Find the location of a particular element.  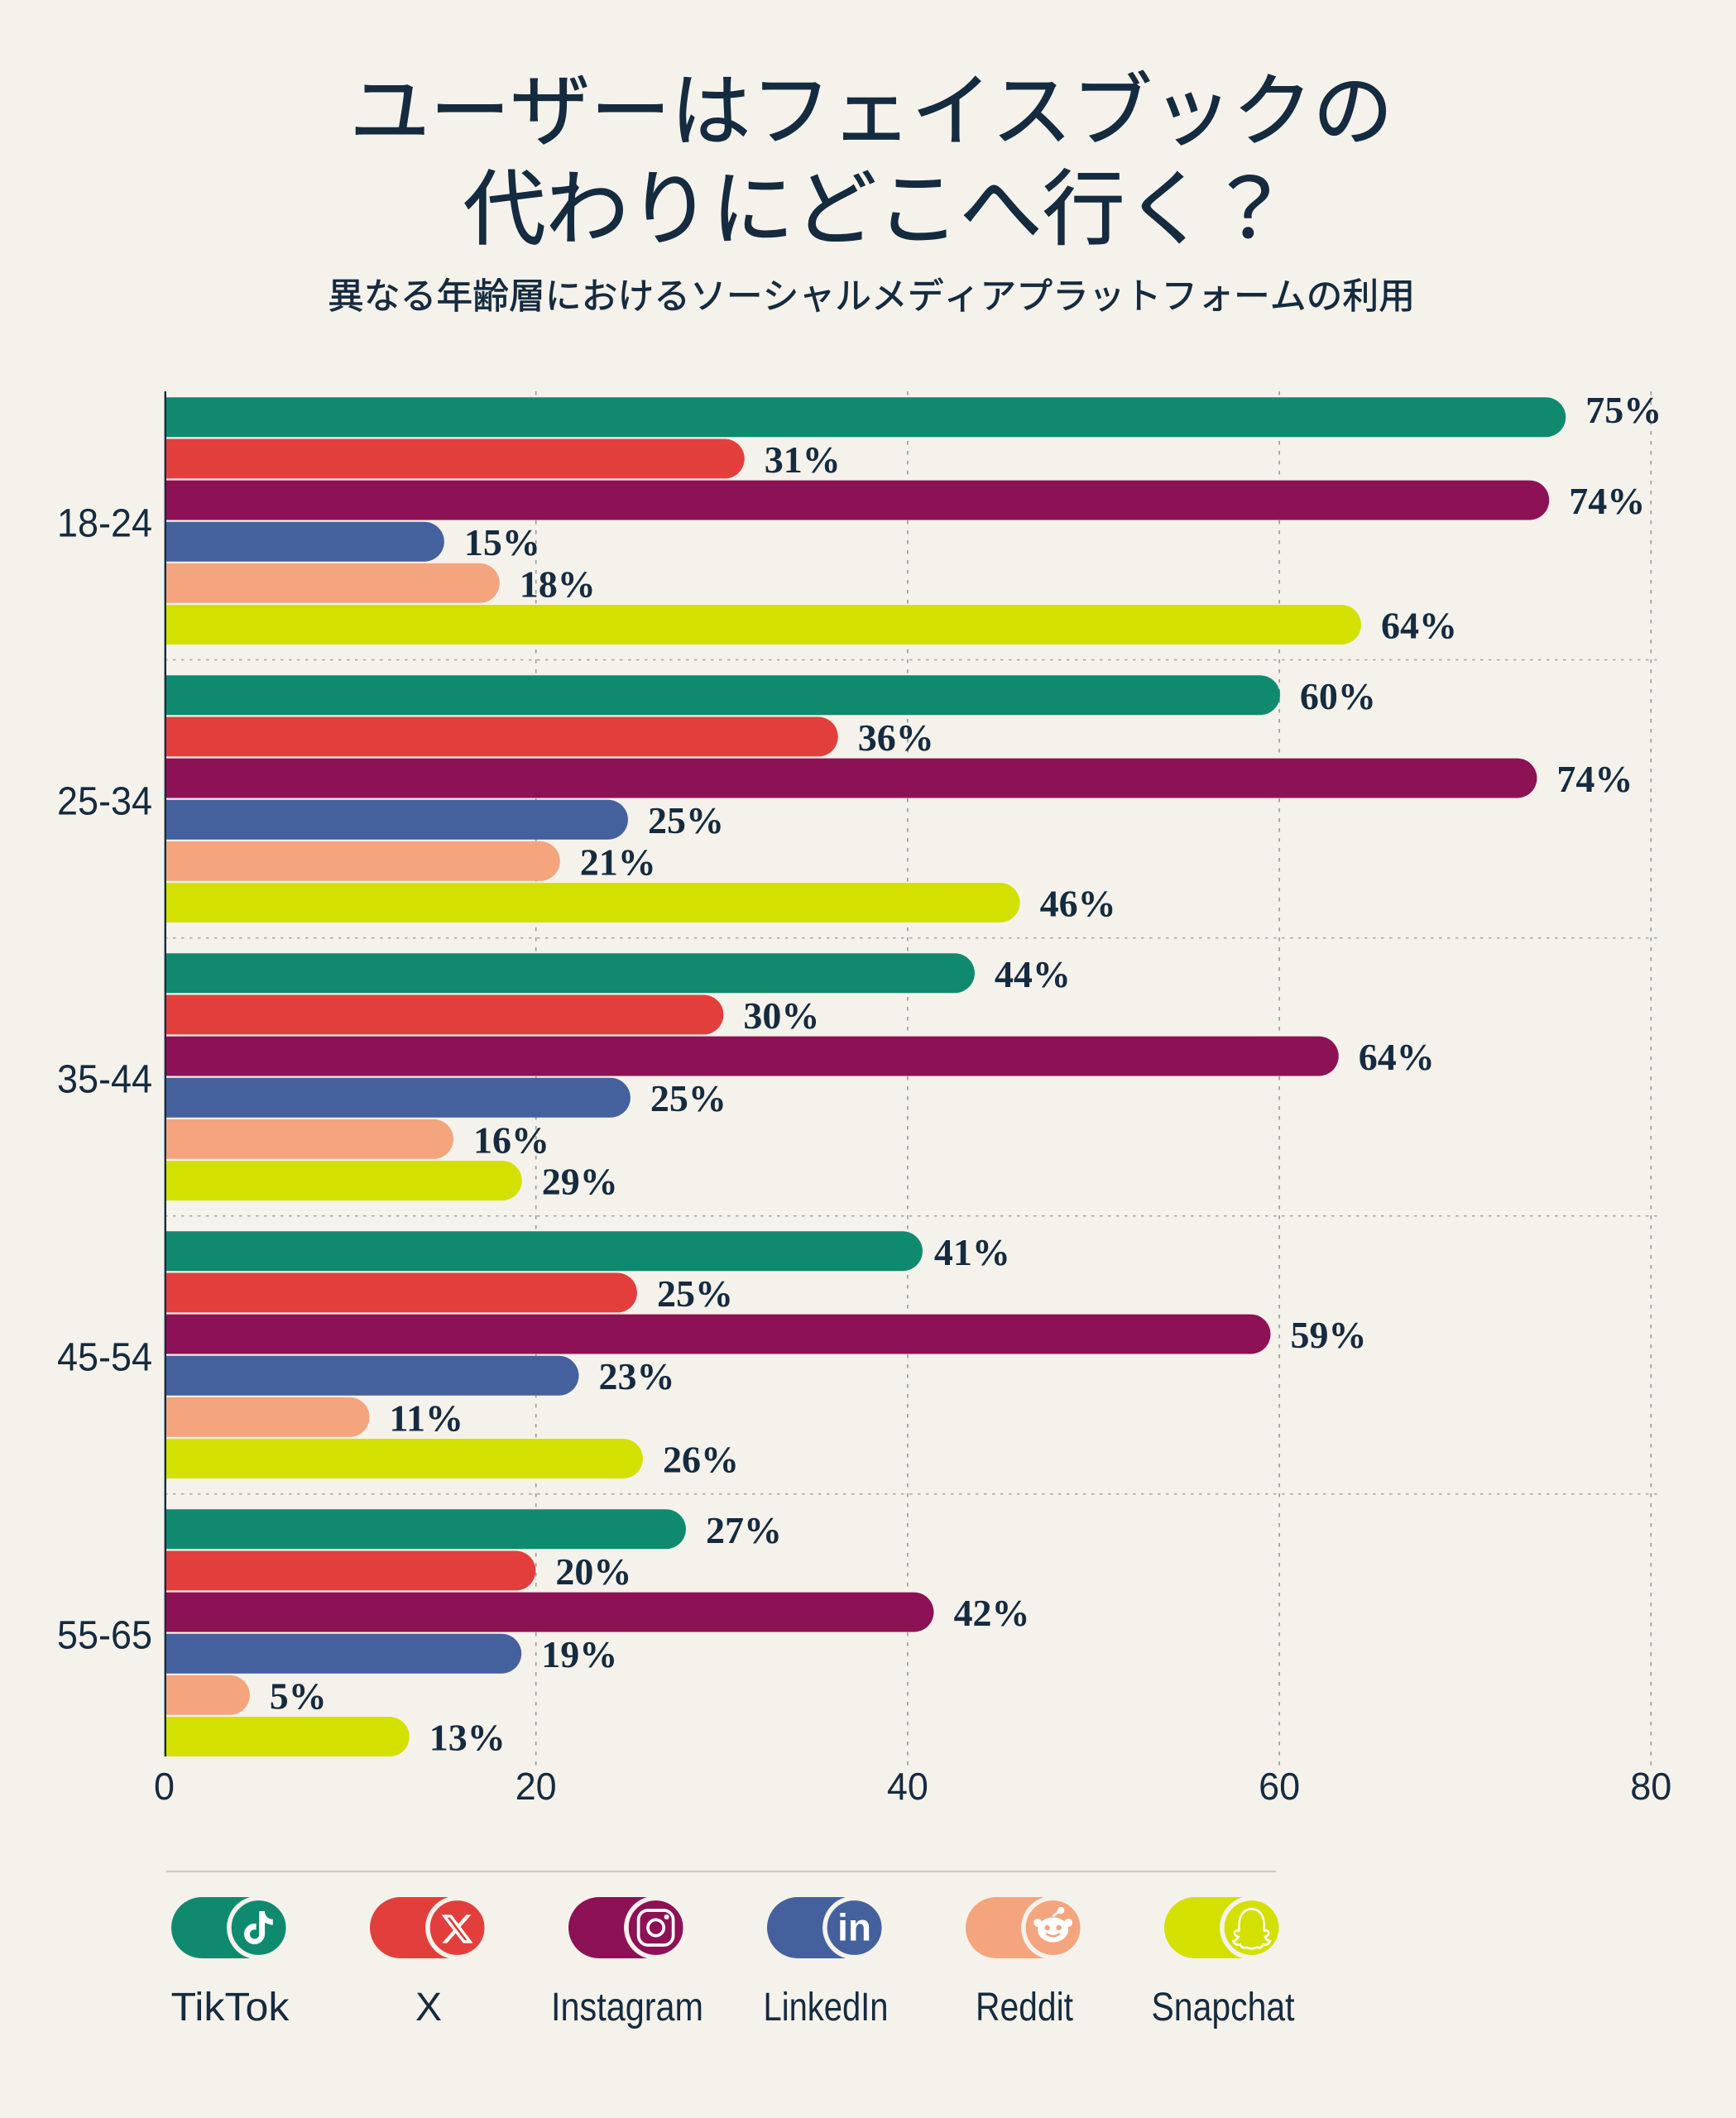

svg-text: X is located at coordinates (428, 2007).